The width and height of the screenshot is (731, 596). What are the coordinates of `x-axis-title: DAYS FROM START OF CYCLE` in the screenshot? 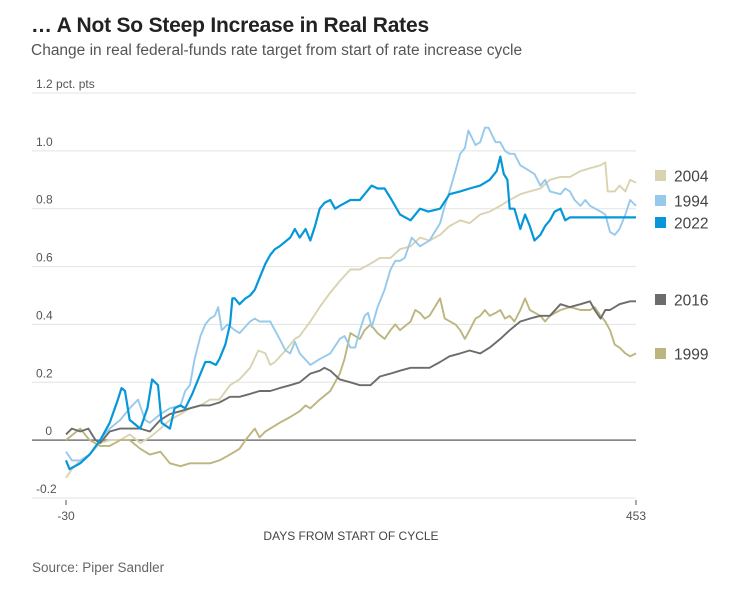 It's located at (350, 536).